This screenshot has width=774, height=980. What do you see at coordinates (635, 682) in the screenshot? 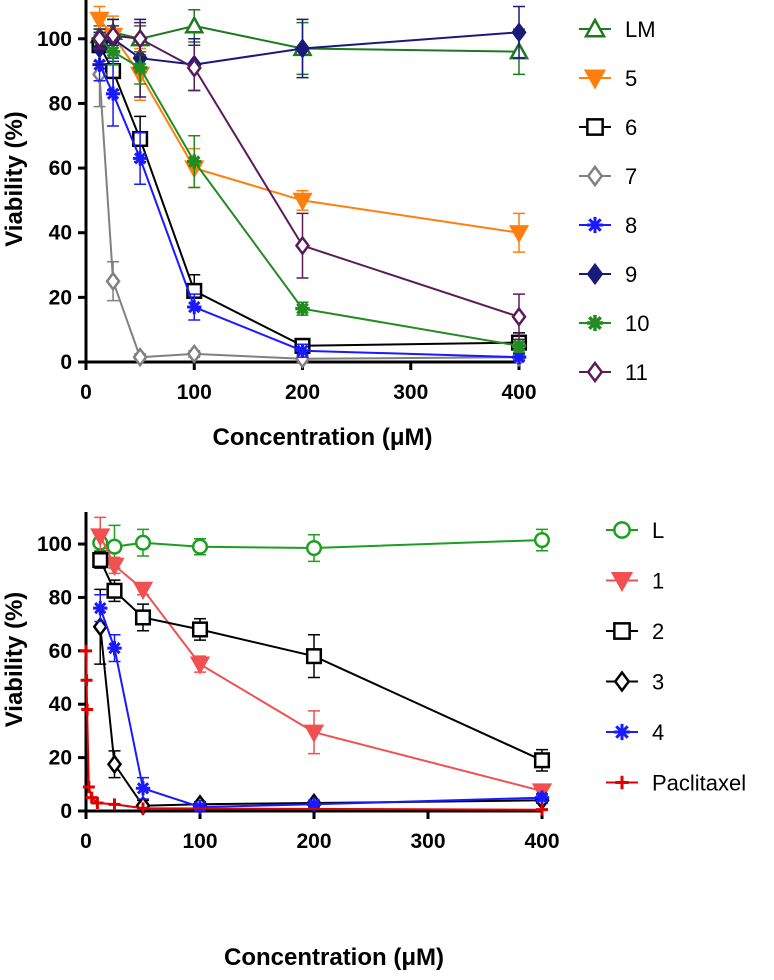
I see `legend-item-3: 3` at bounding box center [635, 682].